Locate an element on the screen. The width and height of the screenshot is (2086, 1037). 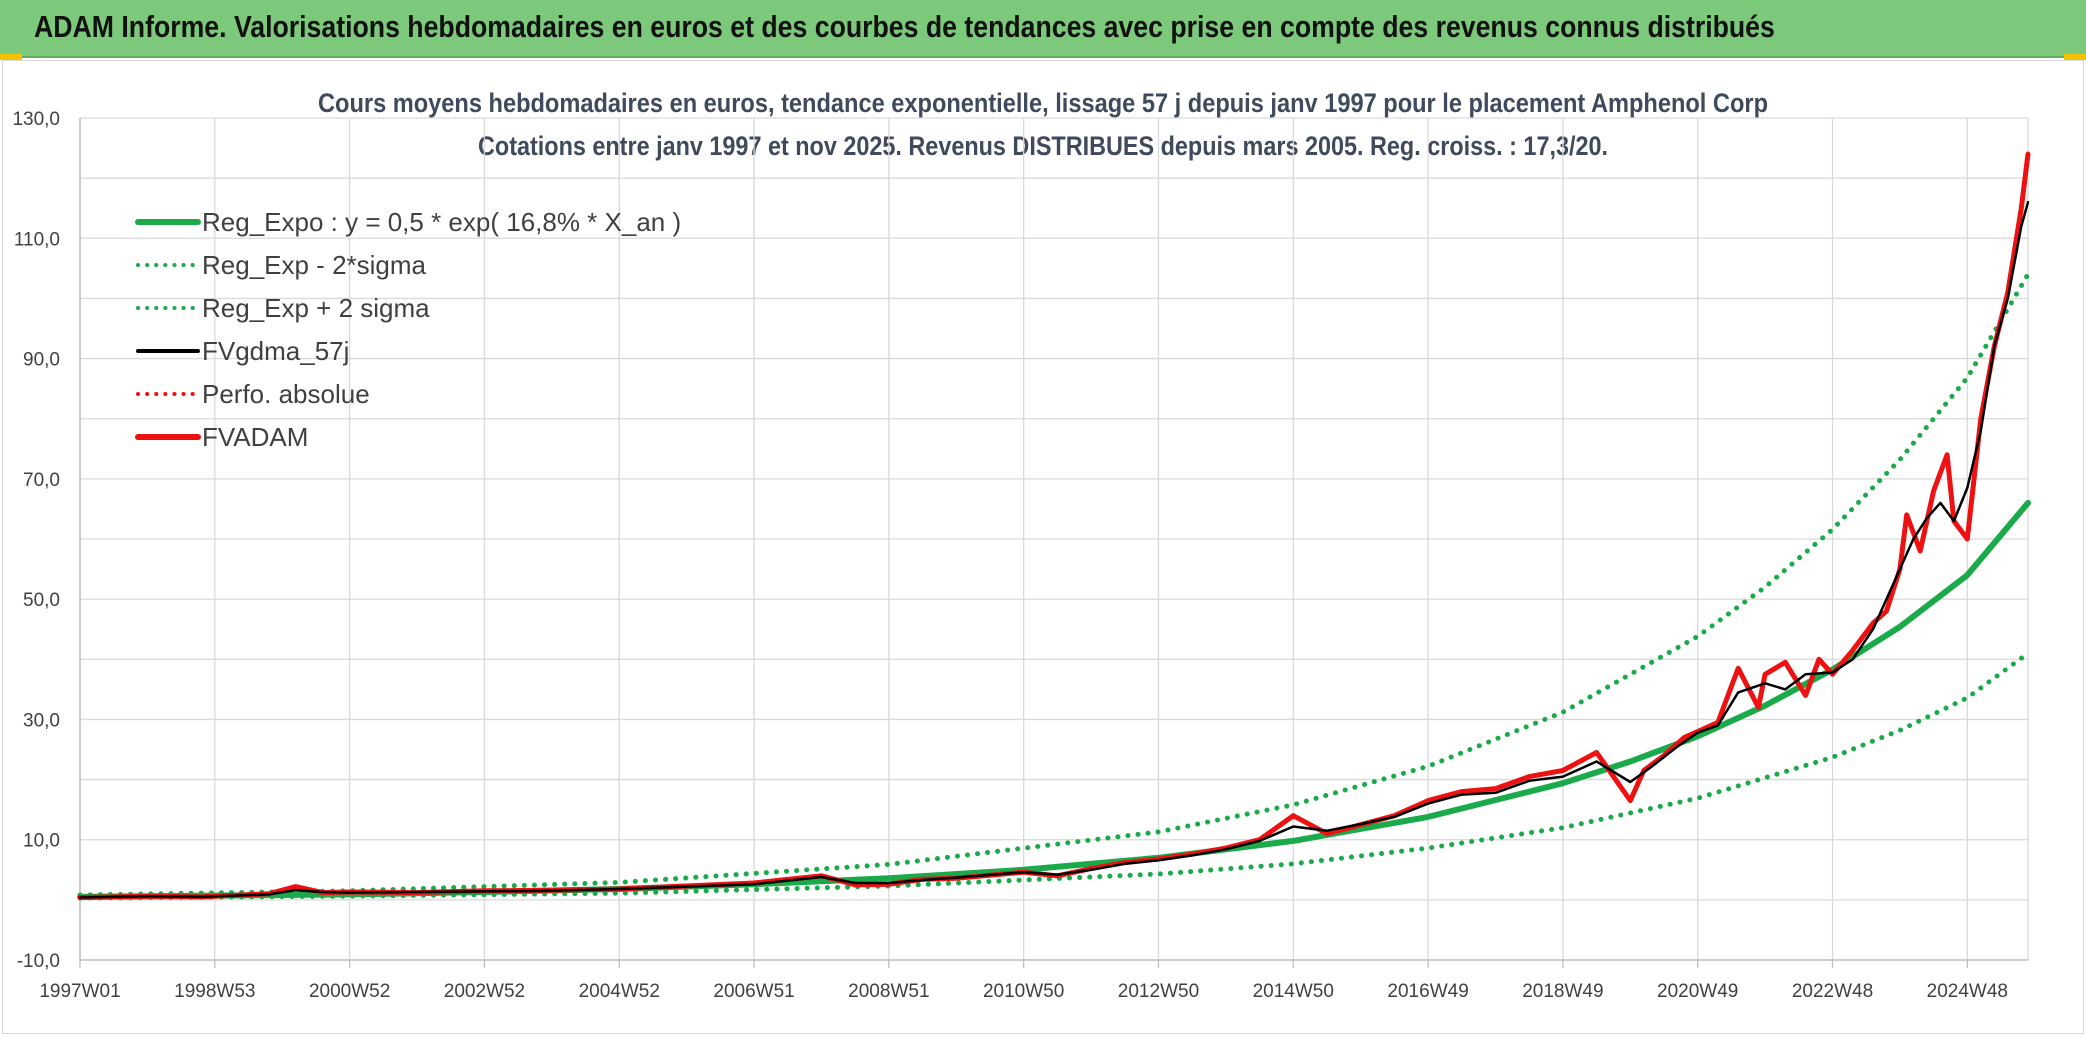
banner-corner-right is located at coordinates (2075, 57).